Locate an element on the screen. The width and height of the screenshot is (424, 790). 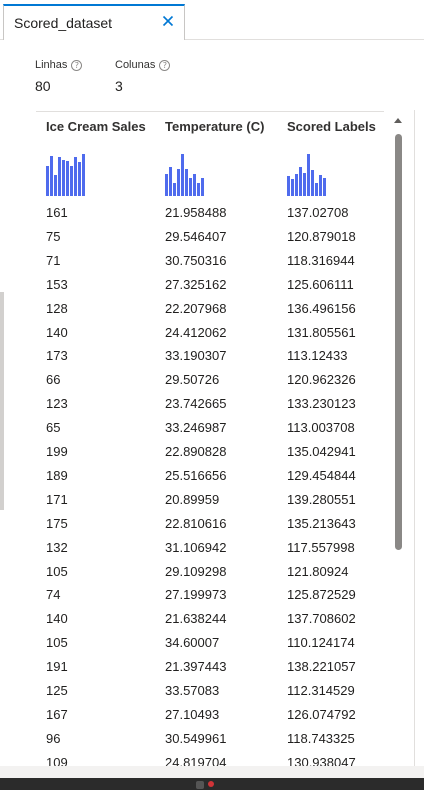
table-cell: 23.742665 is located at coordinates (196, 404).